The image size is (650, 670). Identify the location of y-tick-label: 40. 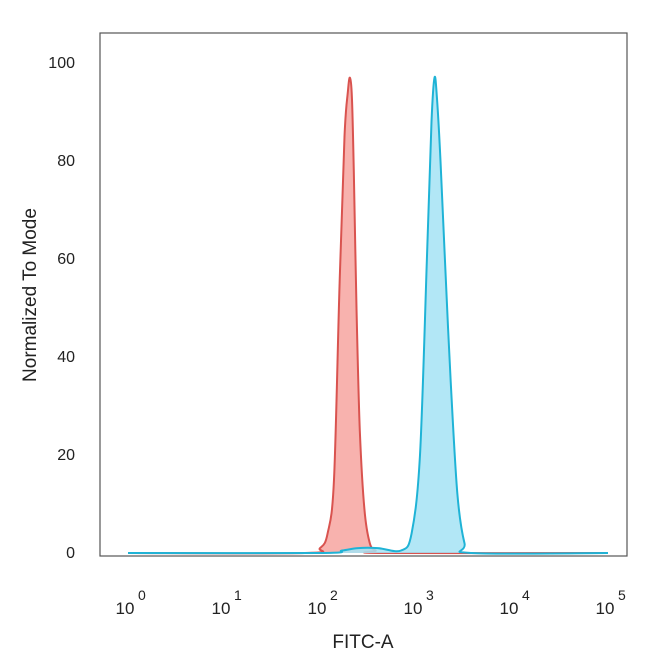
(66, 357).